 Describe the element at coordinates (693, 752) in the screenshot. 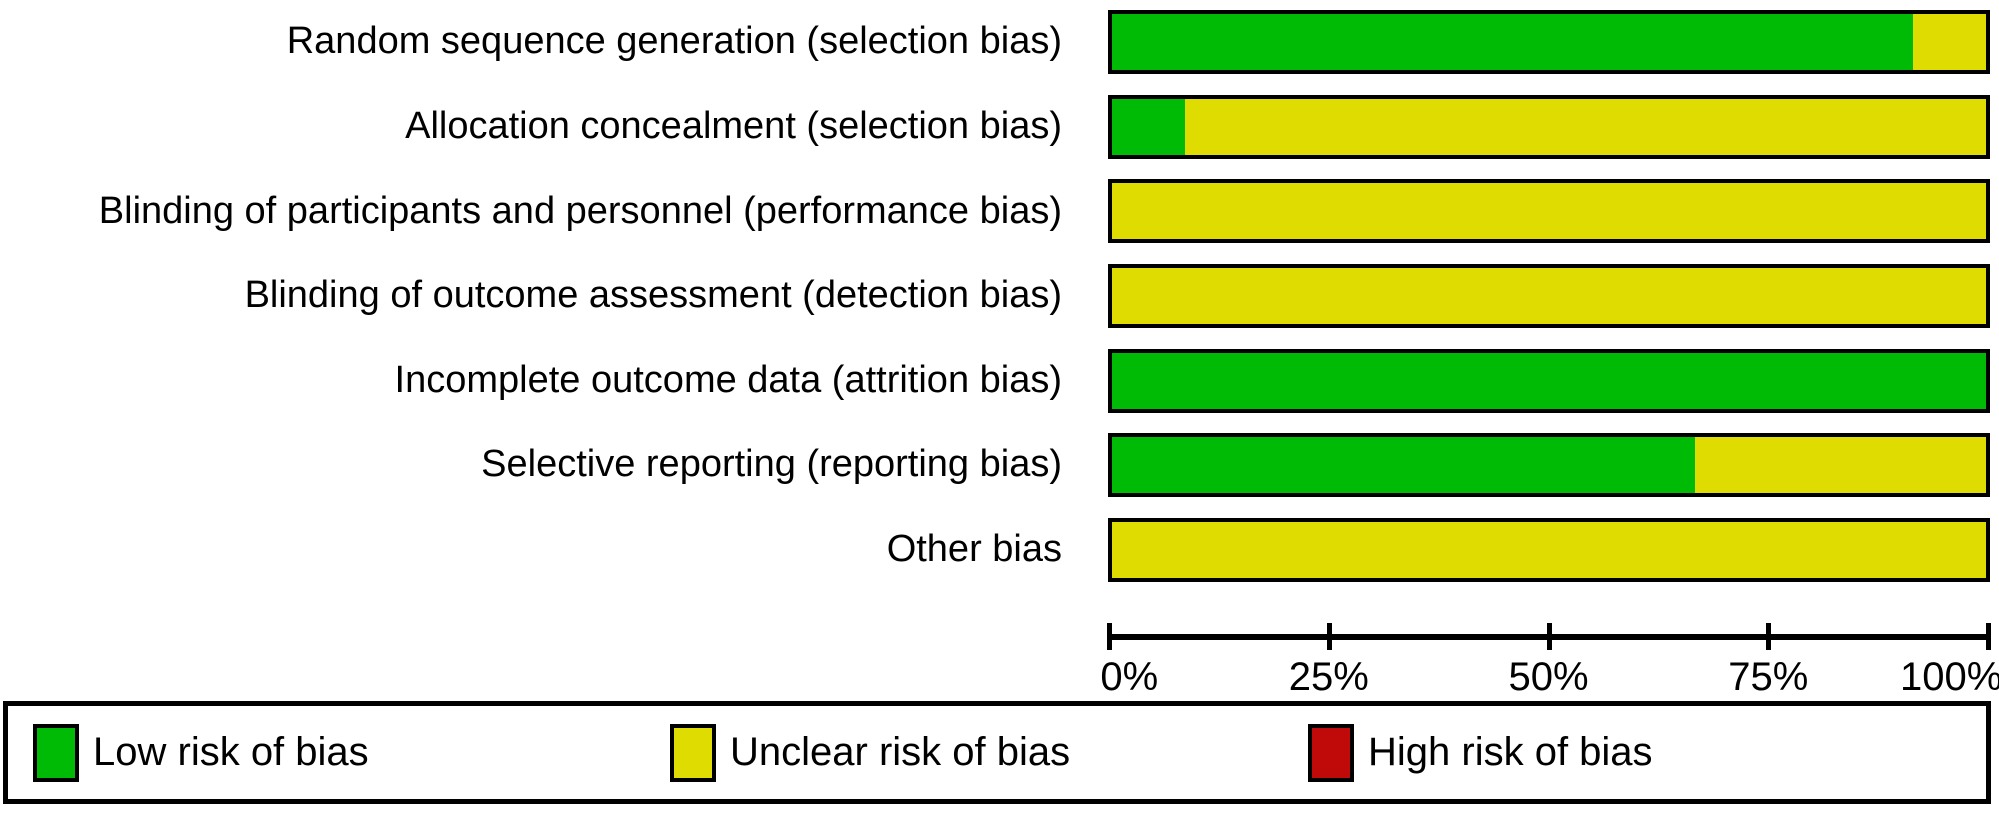

I see `legend-swatch-unclear-risk-of-bias` at that location.